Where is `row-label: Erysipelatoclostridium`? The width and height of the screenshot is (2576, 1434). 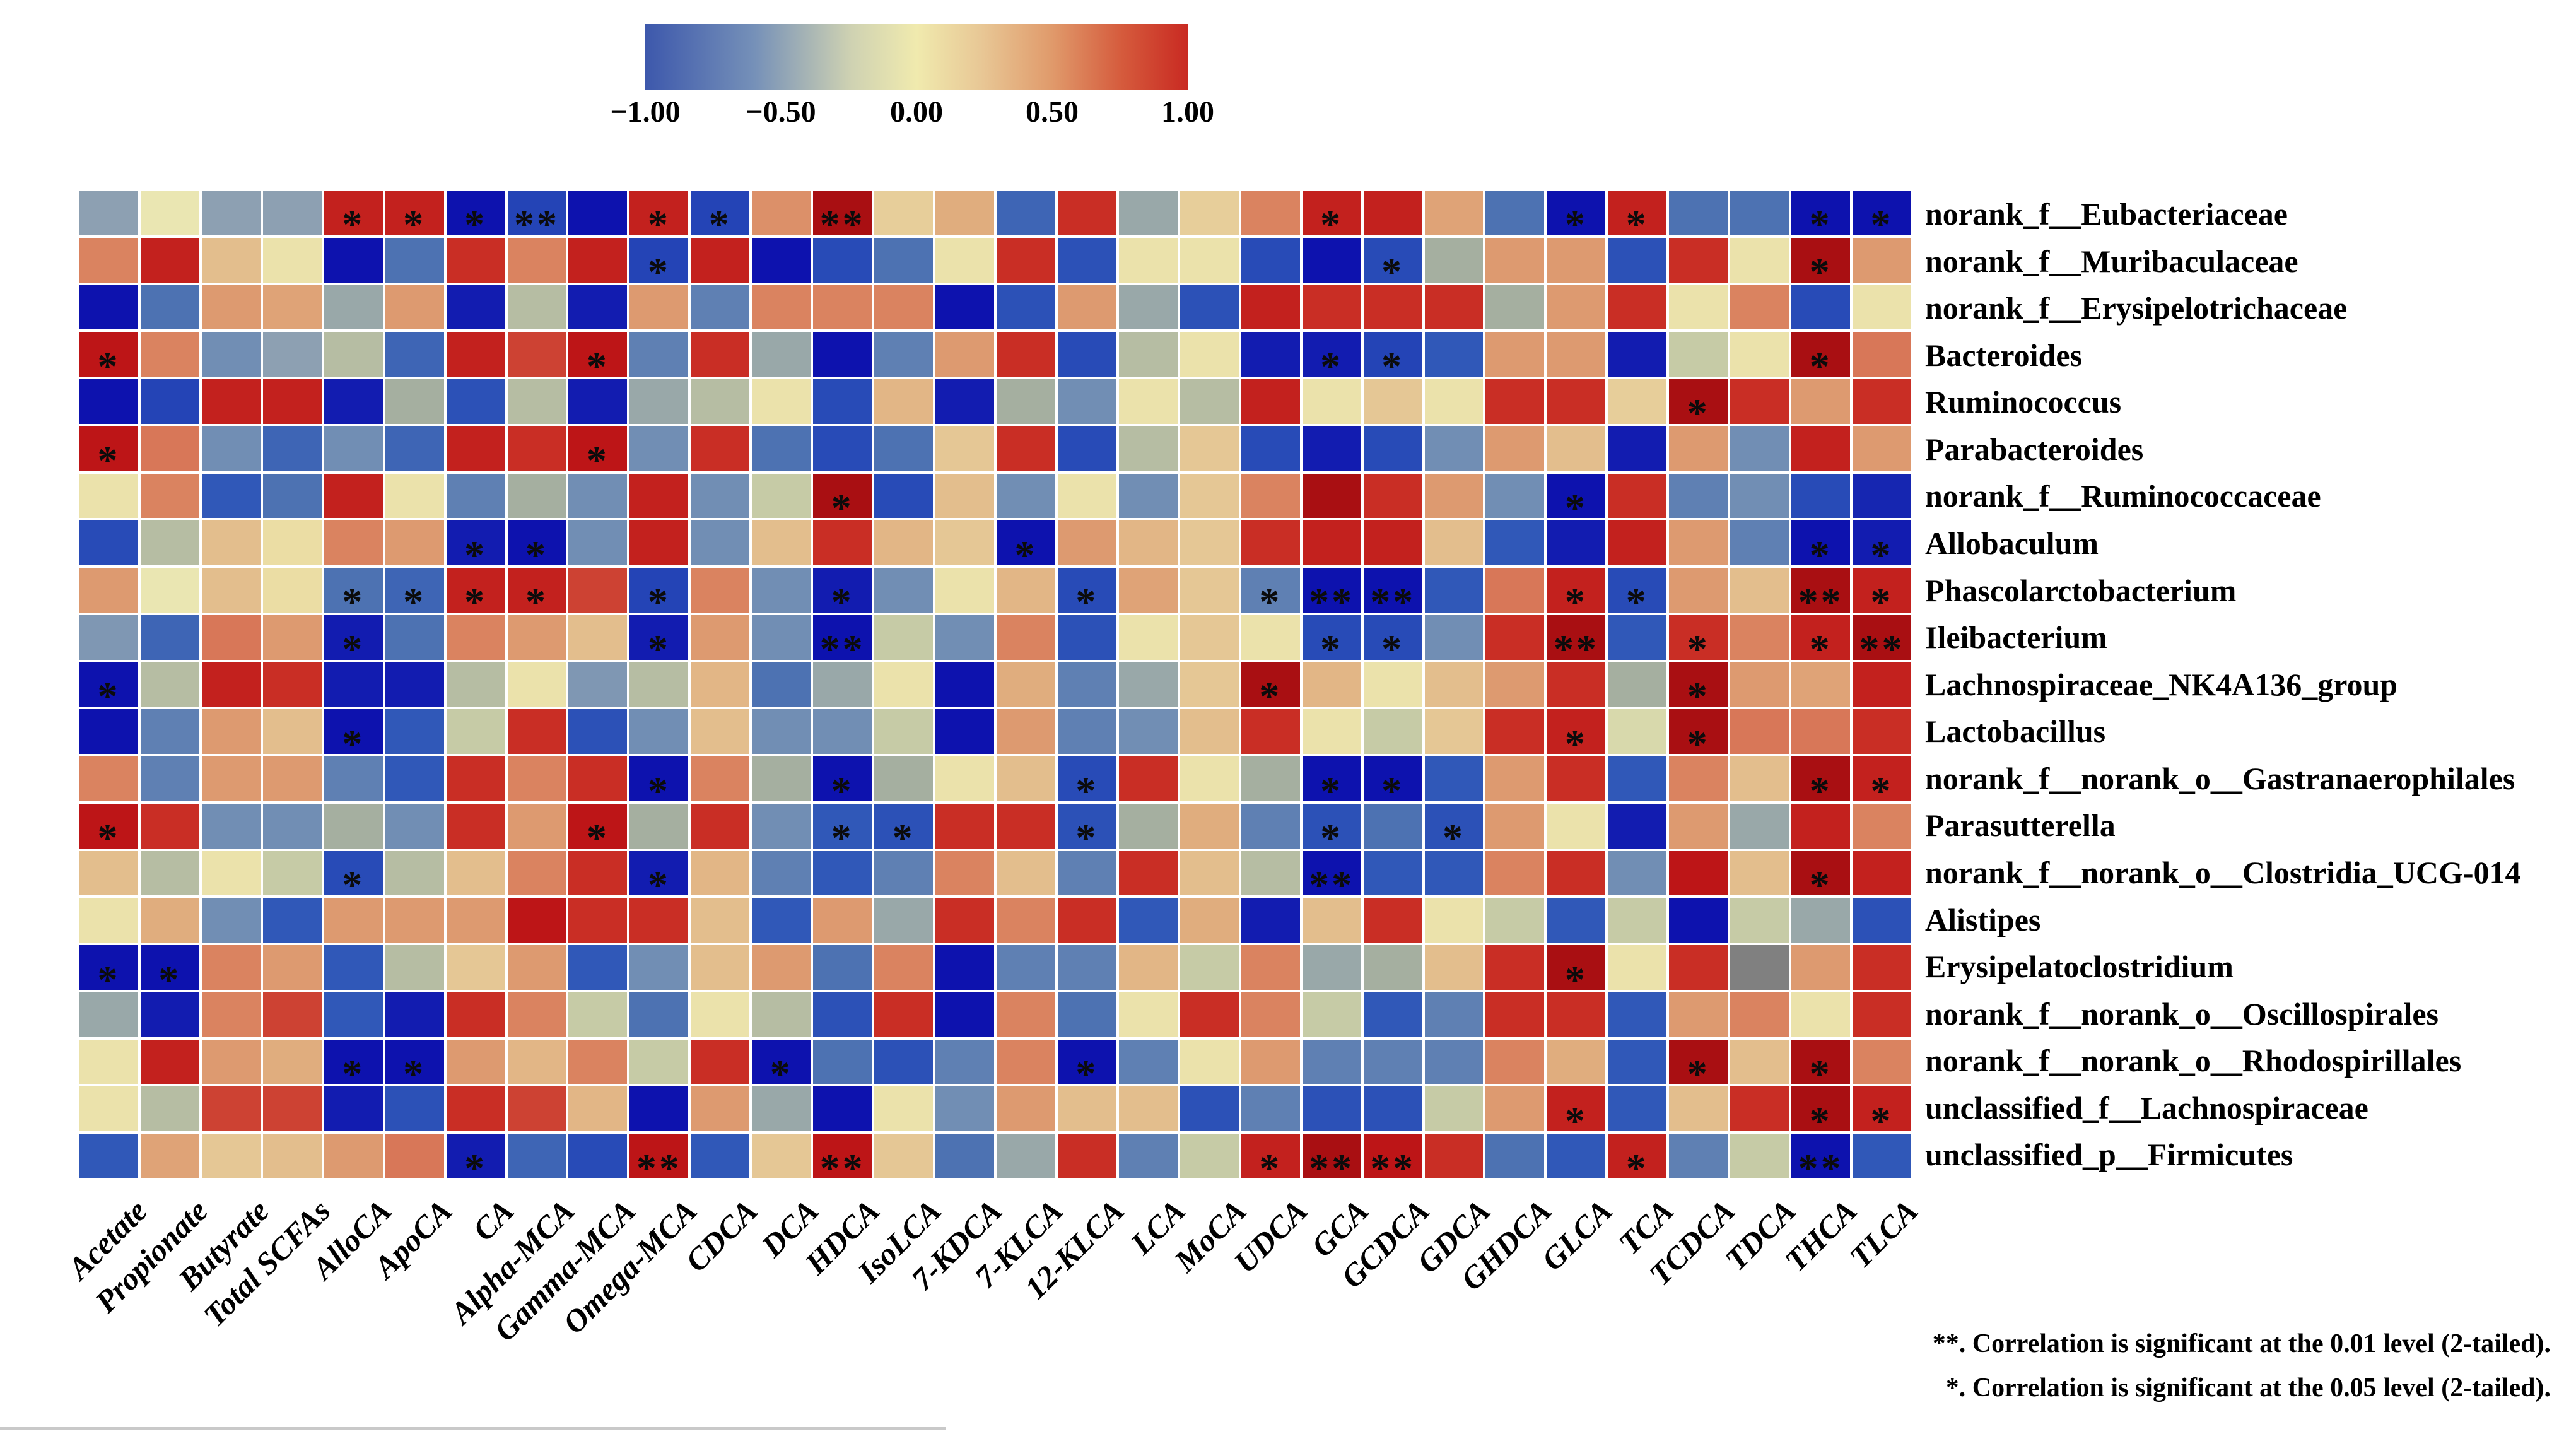
row-label: Erysipelatoclostridium is located at coordinates (2079, 967).